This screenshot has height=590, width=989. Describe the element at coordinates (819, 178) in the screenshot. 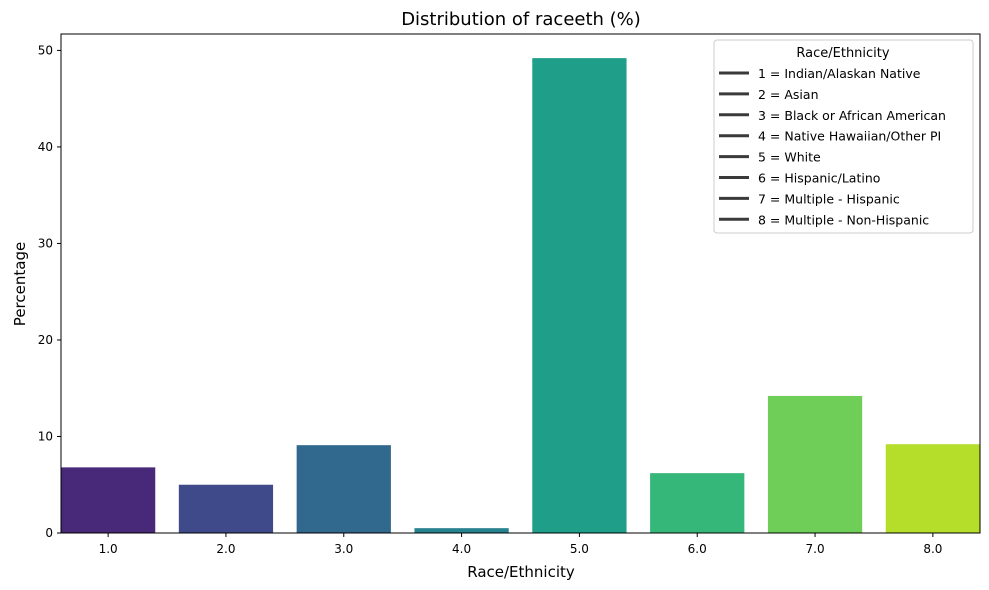

I see `legend-entry-label: 6 = Hispanic/Latino` at that location.